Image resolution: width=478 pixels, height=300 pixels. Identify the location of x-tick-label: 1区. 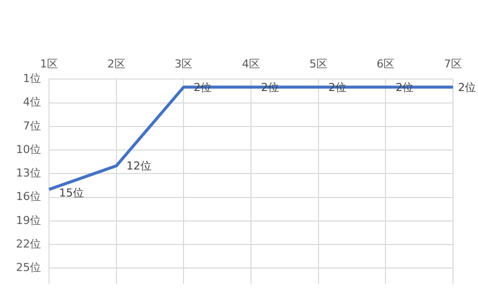
(49, 63).